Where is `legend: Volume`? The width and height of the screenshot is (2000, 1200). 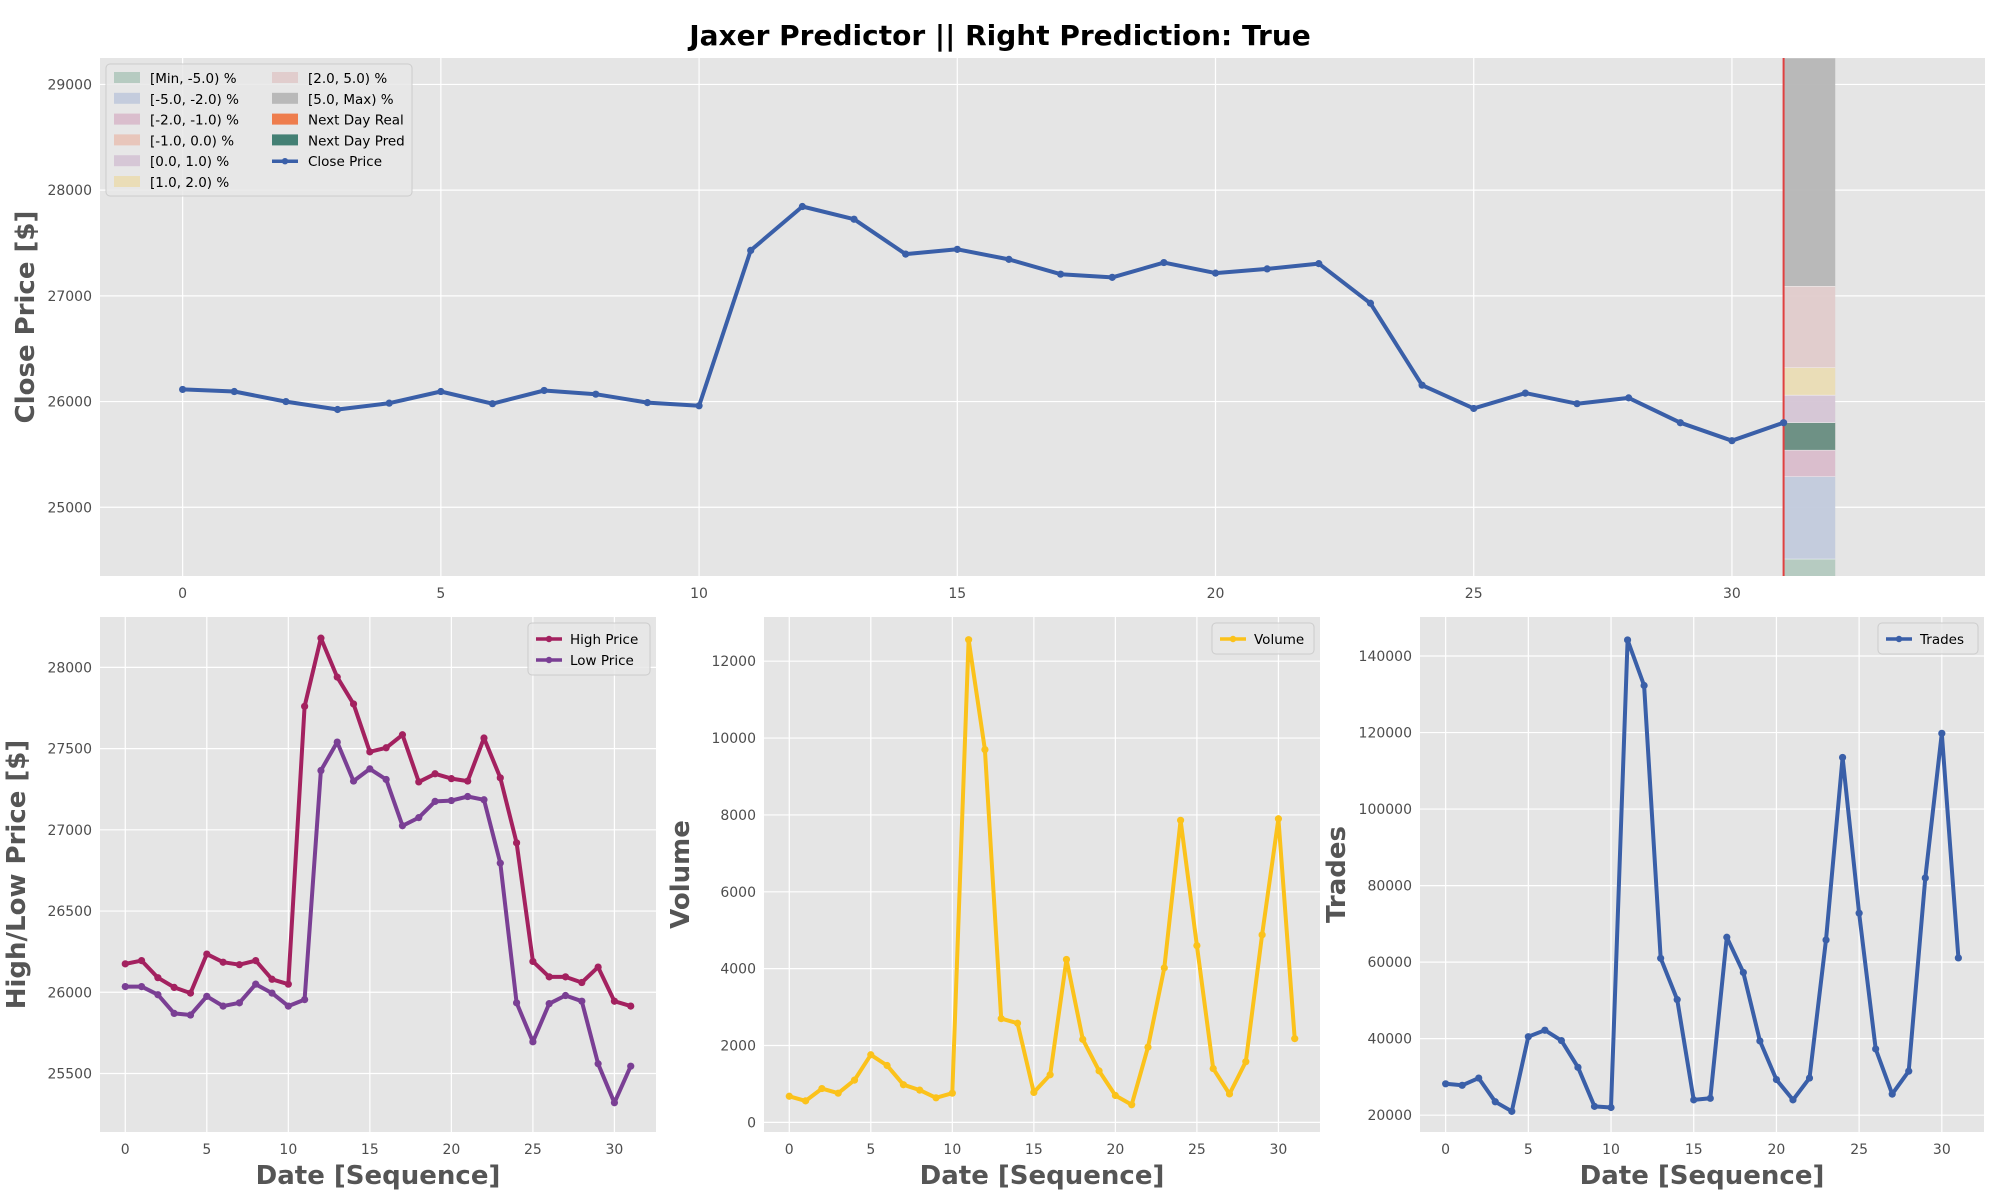 legend: Volume is located at coordinates (1263, 638).